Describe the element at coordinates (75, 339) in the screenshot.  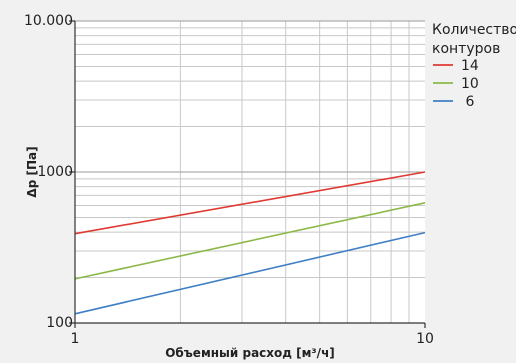
I see `x-tick-label: 1` at that location.